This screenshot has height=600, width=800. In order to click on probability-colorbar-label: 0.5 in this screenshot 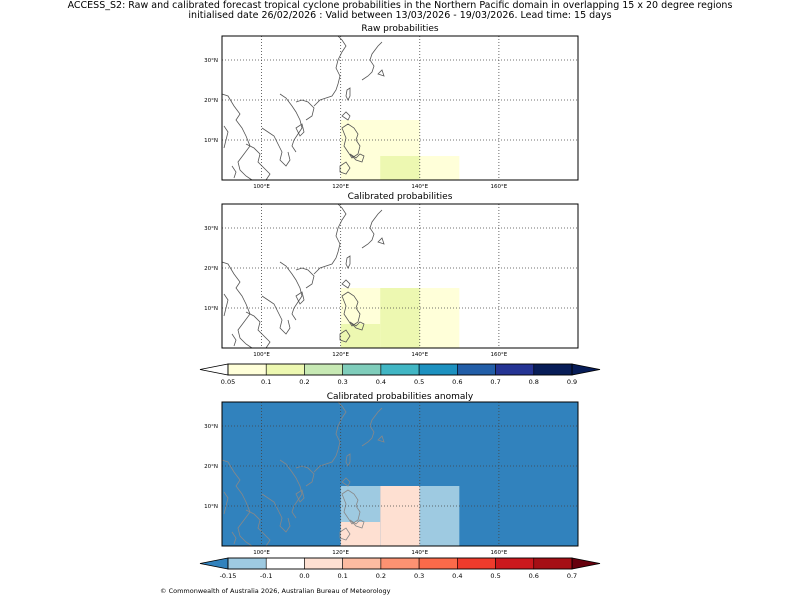, I will do `click(419, 382)`.